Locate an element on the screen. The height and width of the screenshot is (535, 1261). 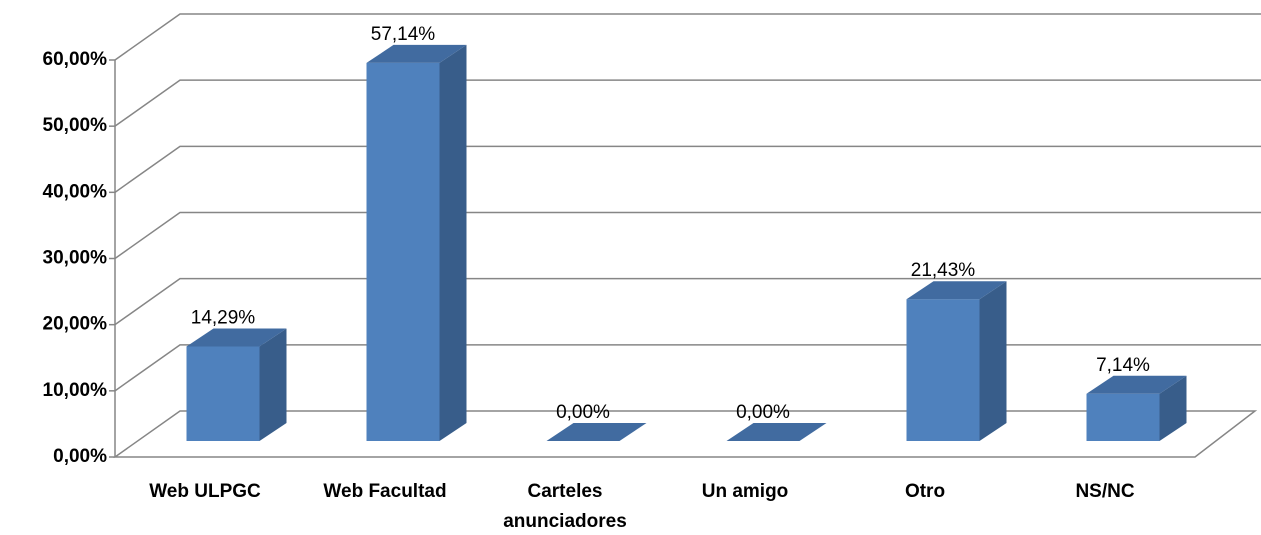
floor is located at coordinates (685, 434).